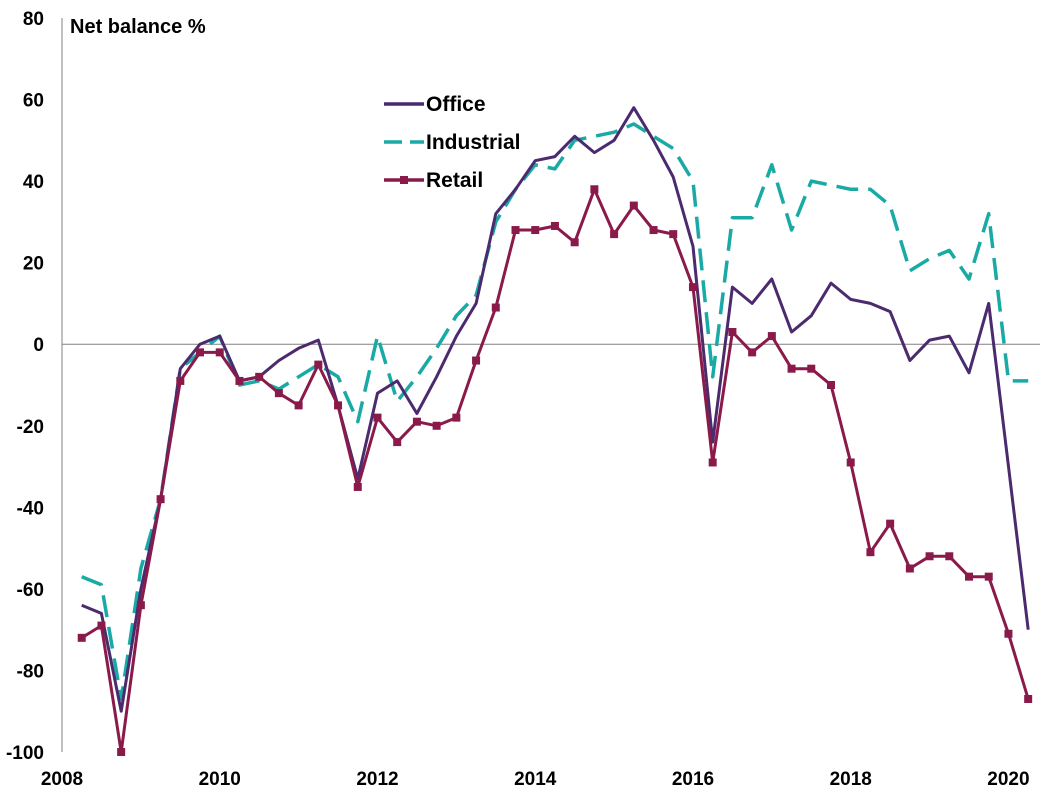 This screenshot has height=792, width=1046. What do you see at coordinates (33, 101) in the screenshot?
I see `y-tick-label: 60` at bounding box center [33, 101].